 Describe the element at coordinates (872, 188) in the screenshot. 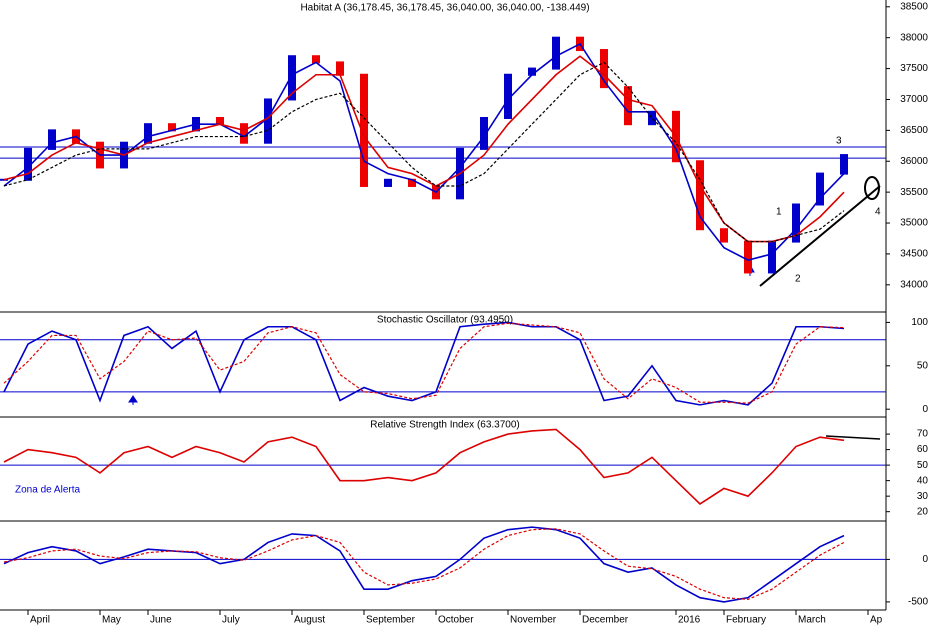

I see `circle-marker` at that location.